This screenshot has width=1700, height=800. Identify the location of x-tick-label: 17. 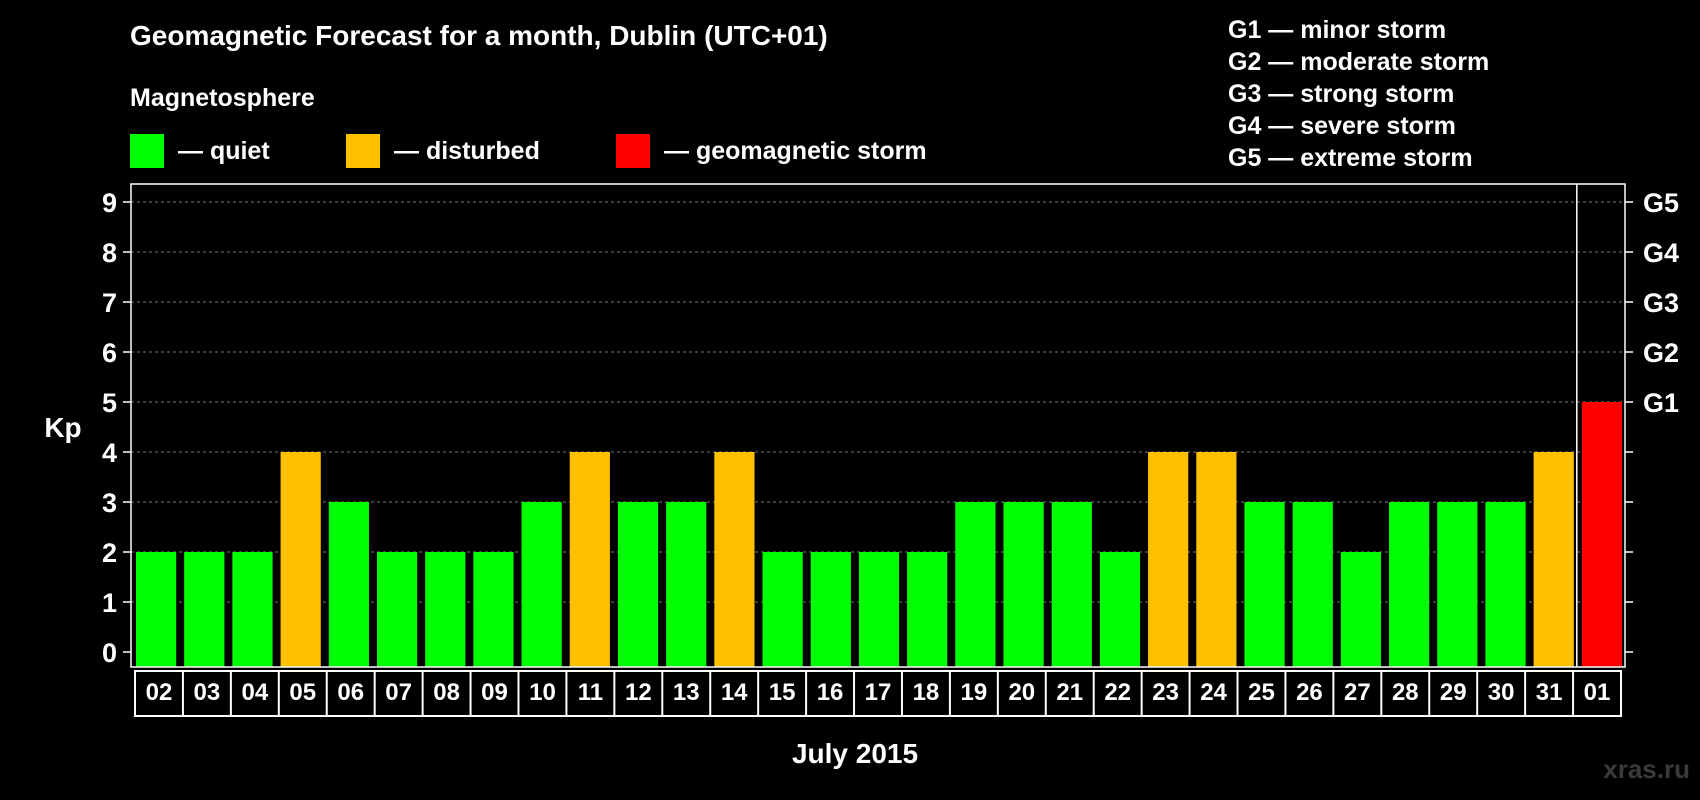
(878, 692).